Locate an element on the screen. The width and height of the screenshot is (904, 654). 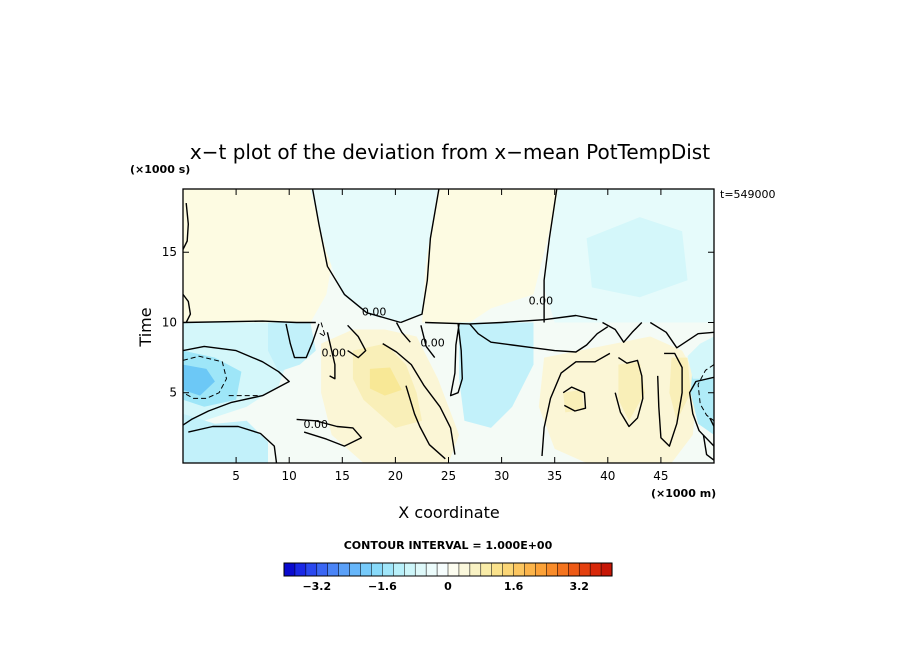
x-tick-label: 10 is located at coordinates (289, 476).